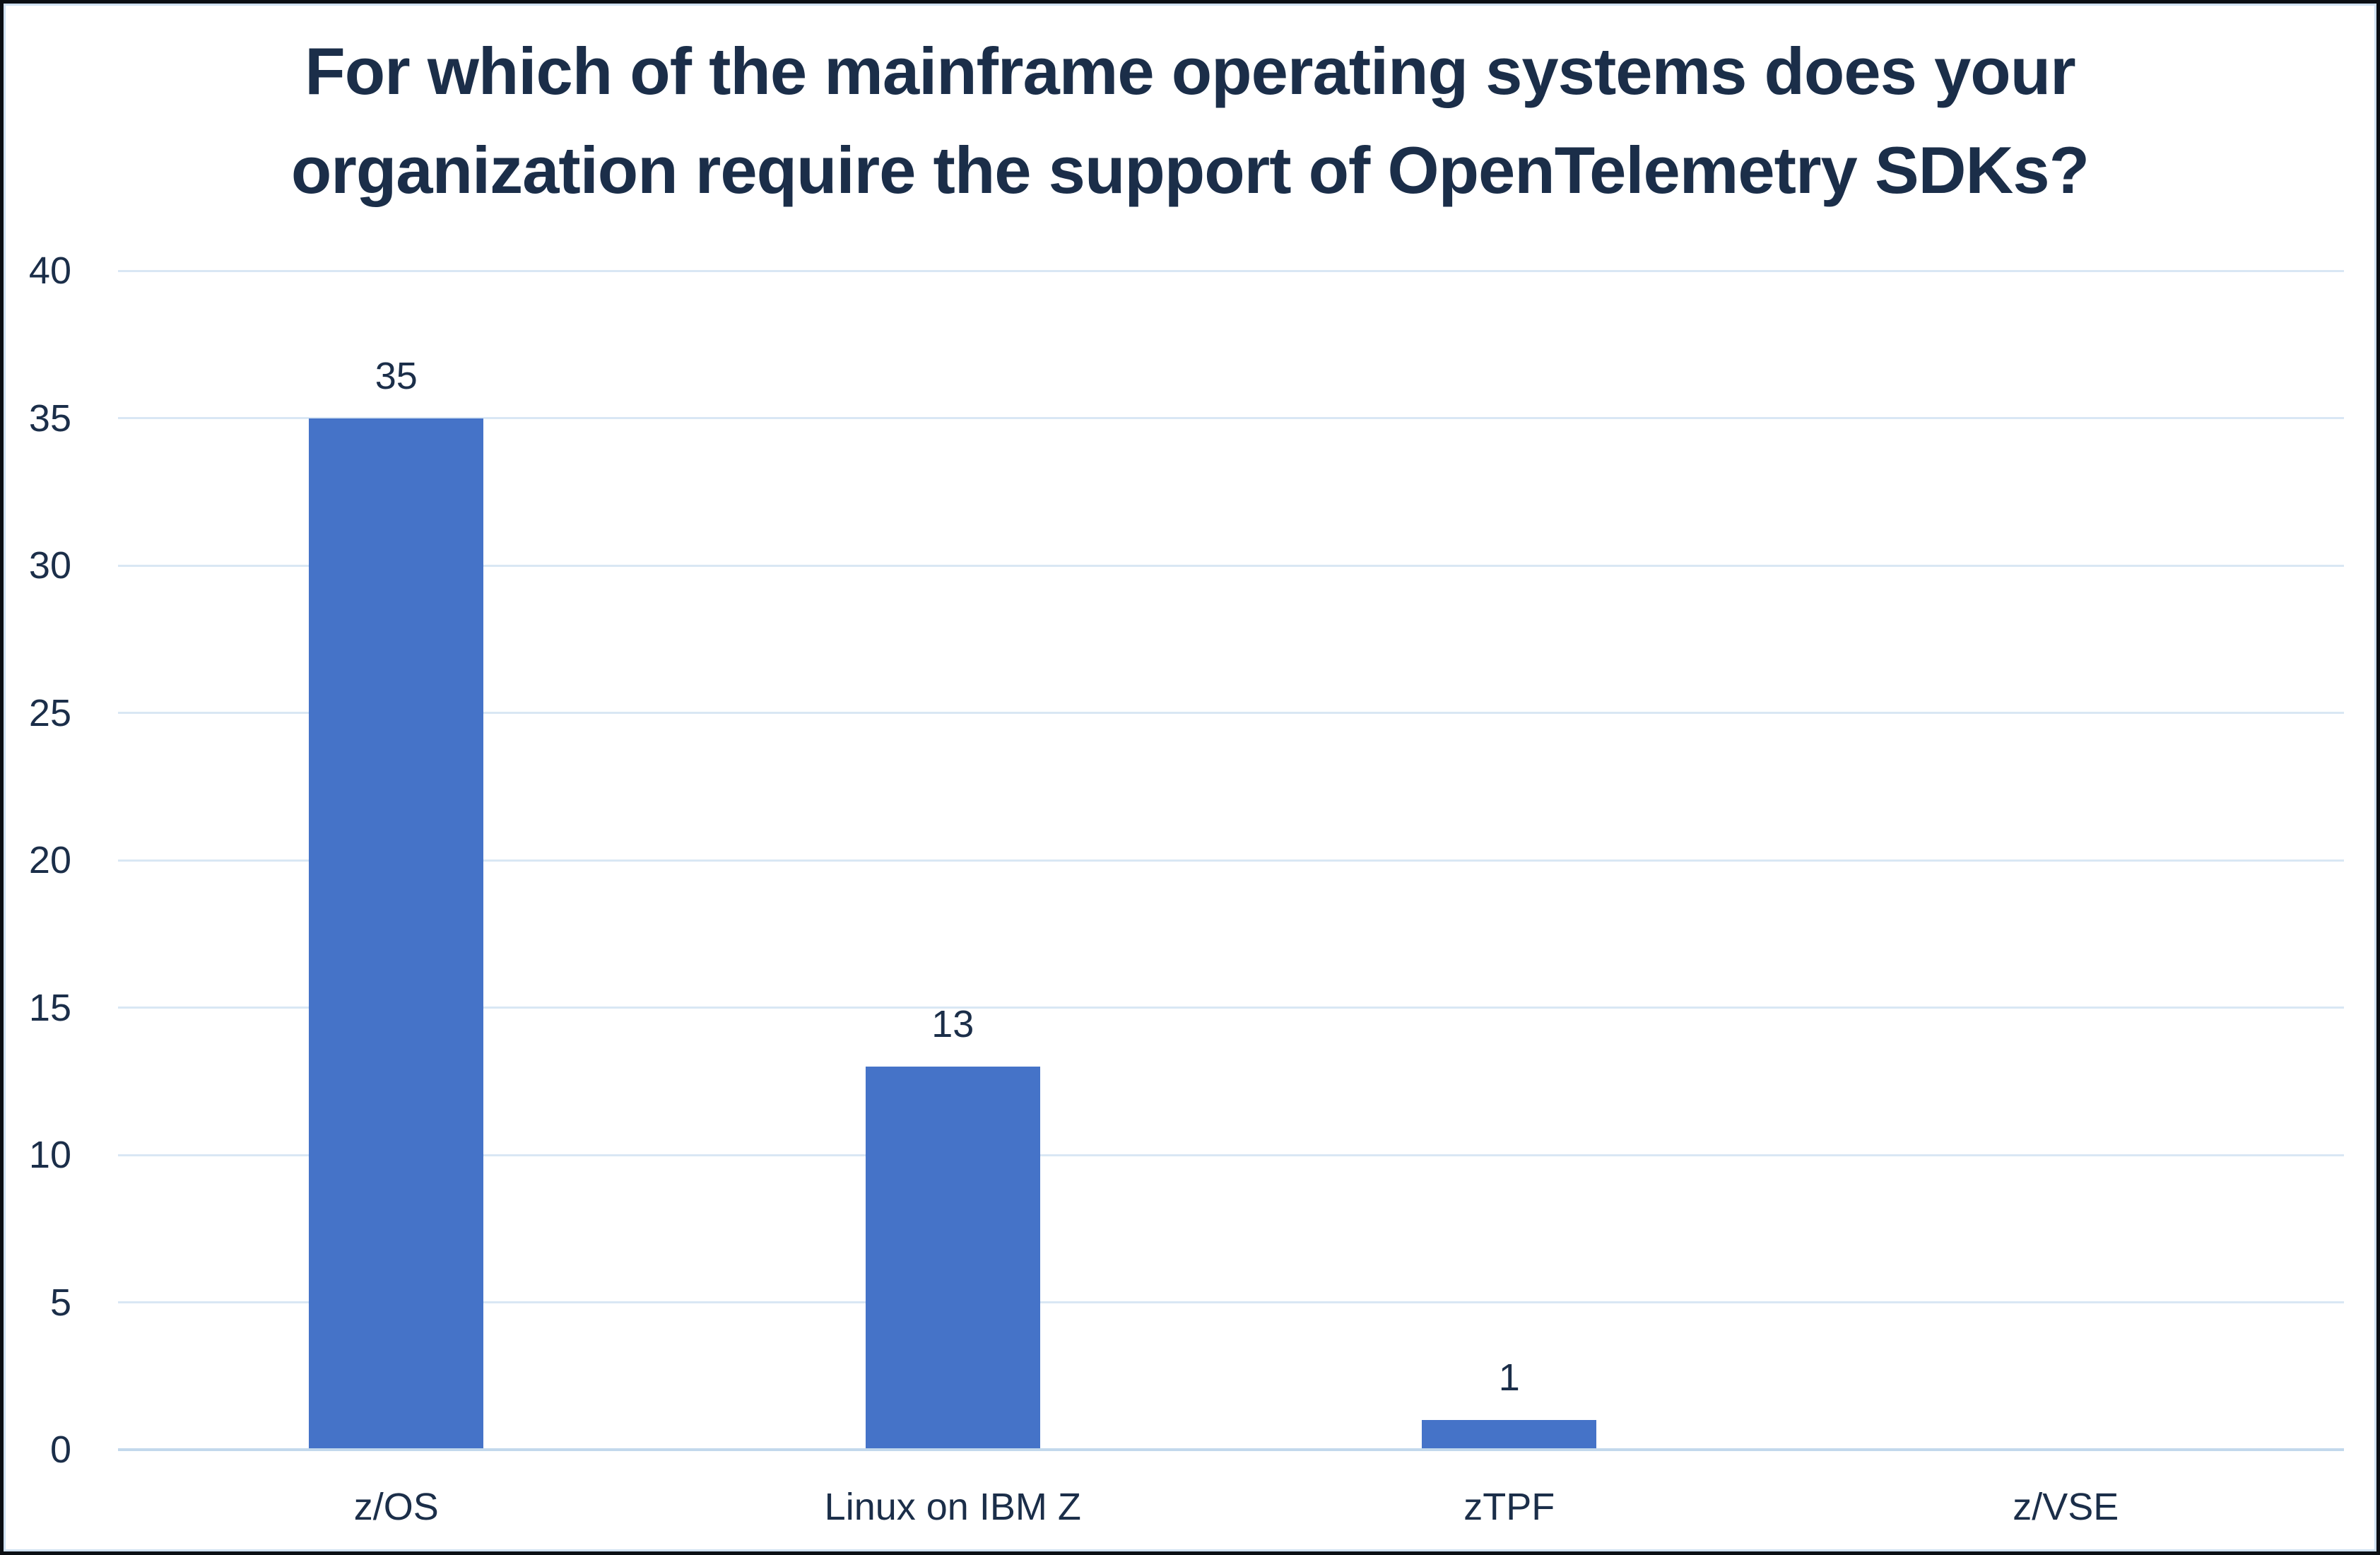  What do you see at coordinates (953, 1023) in the screenshot?
I see `bar-value-label-1: 13` at bounding box center [953, 1023].